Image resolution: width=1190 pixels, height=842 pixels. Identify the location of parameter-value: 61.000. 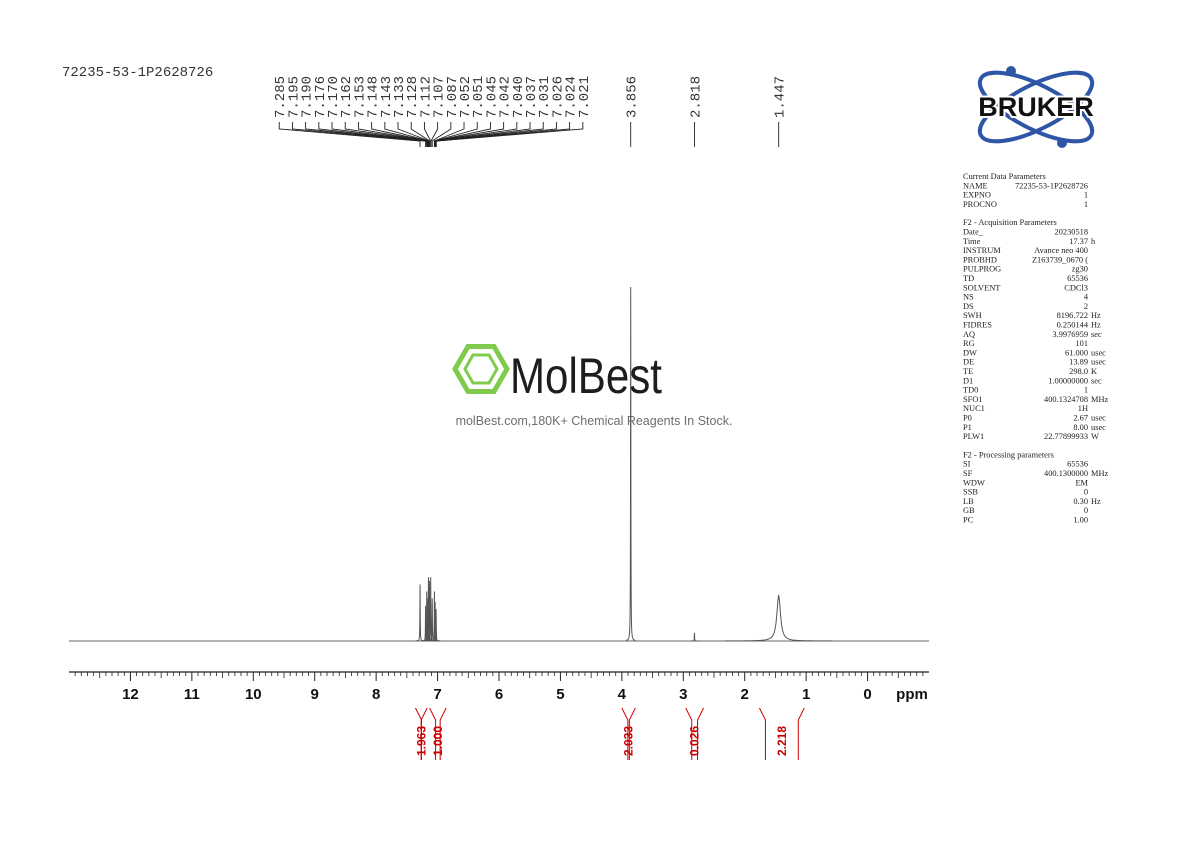
(1076, 352).